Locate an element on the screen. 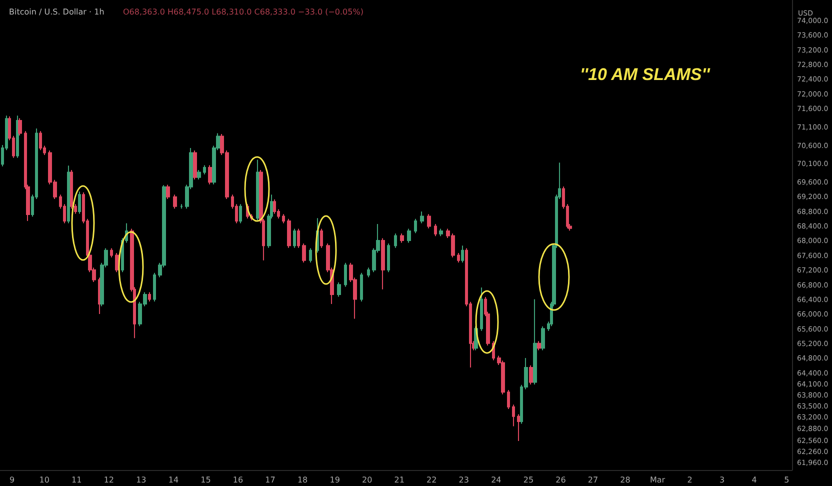  x-tick-label: 18 is located at coordinates (302, 480).